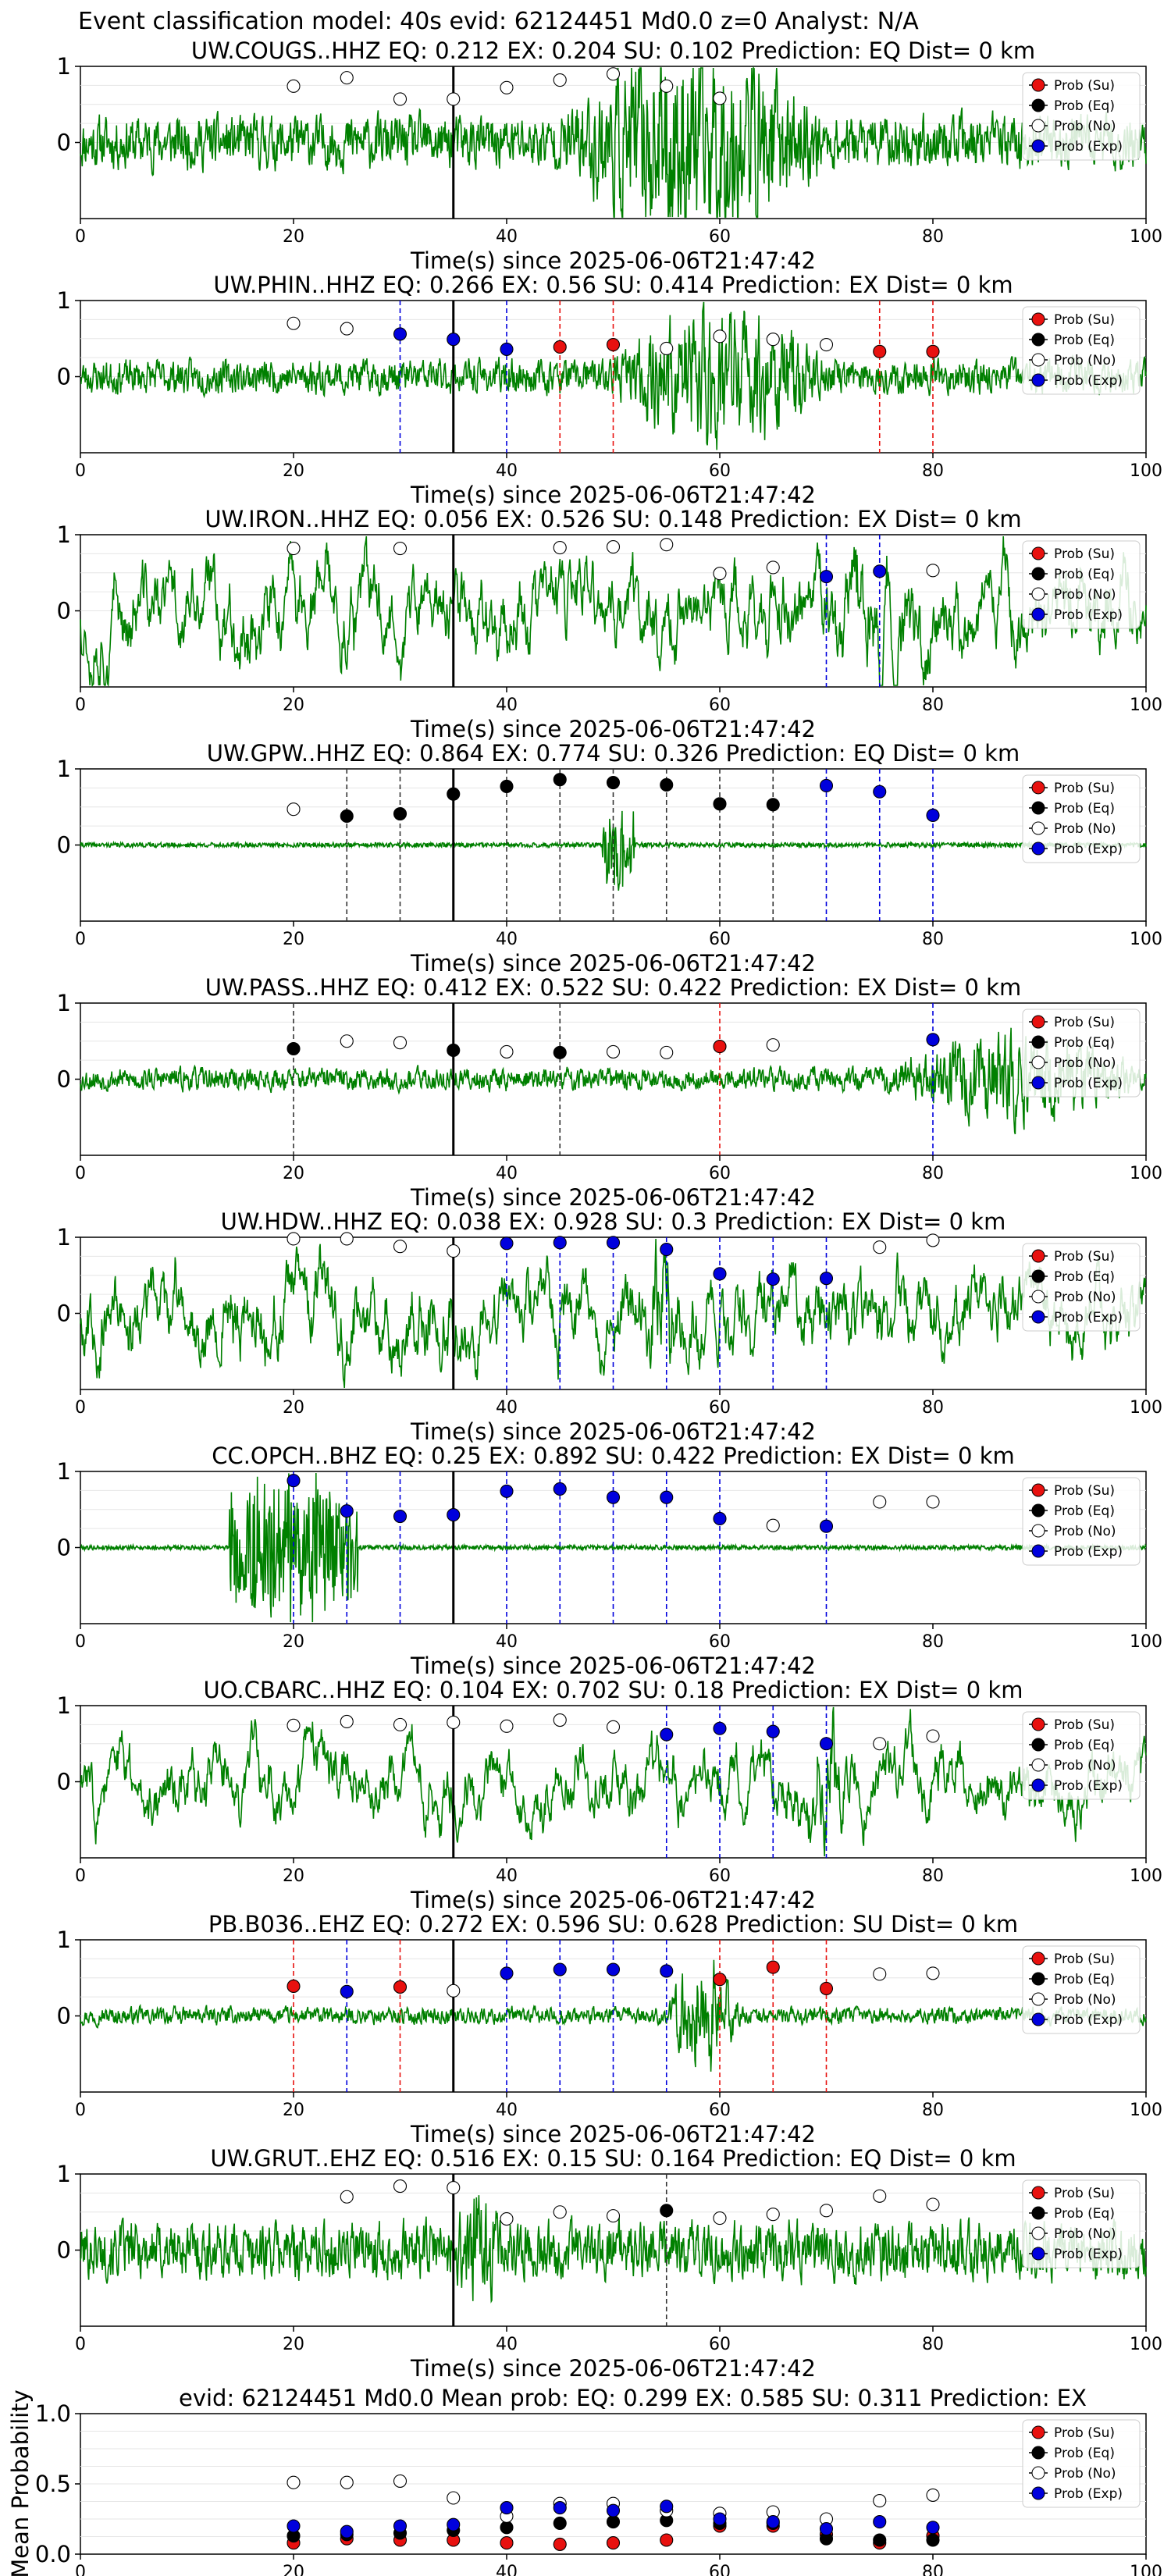  Describe the element at coordinates (1084, 809) in the screenshot. I see `legend-label: Prob (Eq)` at that location.